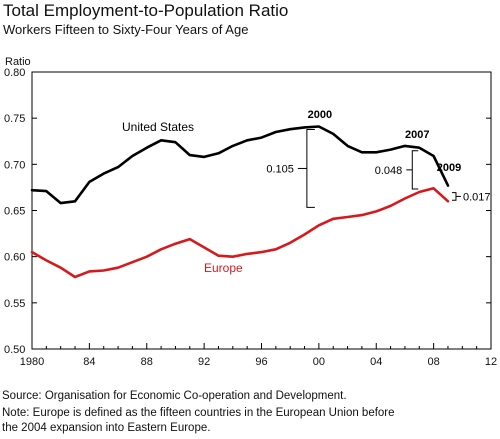 Image resolution: width=500 pixels, height=439 pixels. I want to click on y-tick-label: 0.55, so click(14, 304).